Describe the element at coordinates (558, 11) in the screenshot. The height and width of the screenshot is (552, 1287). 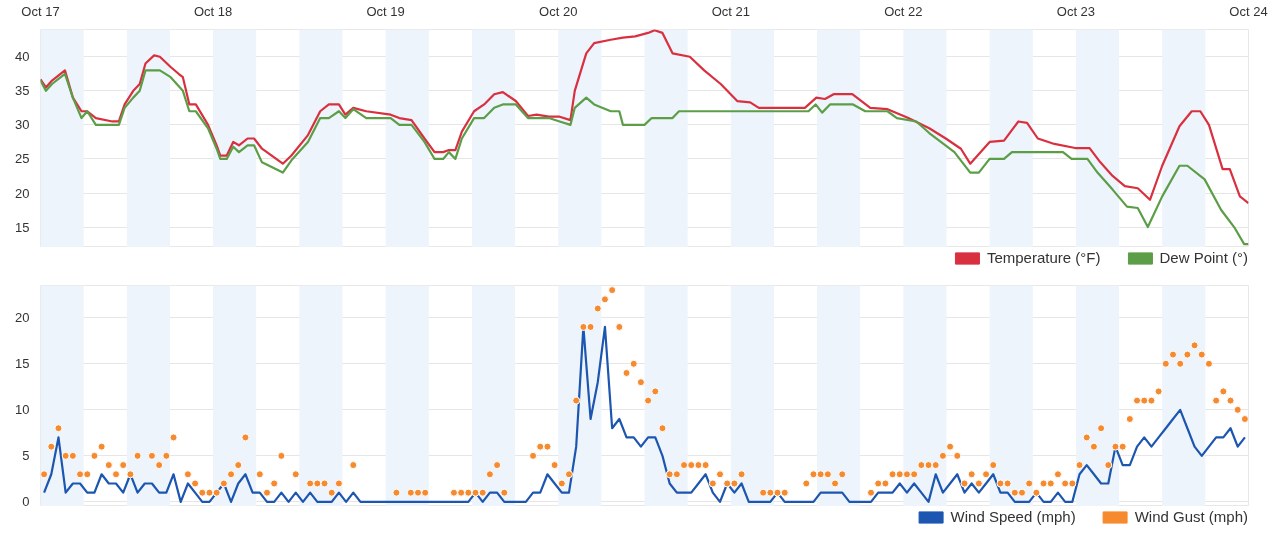
I see `x-tick-label: Oct 20` at that location.